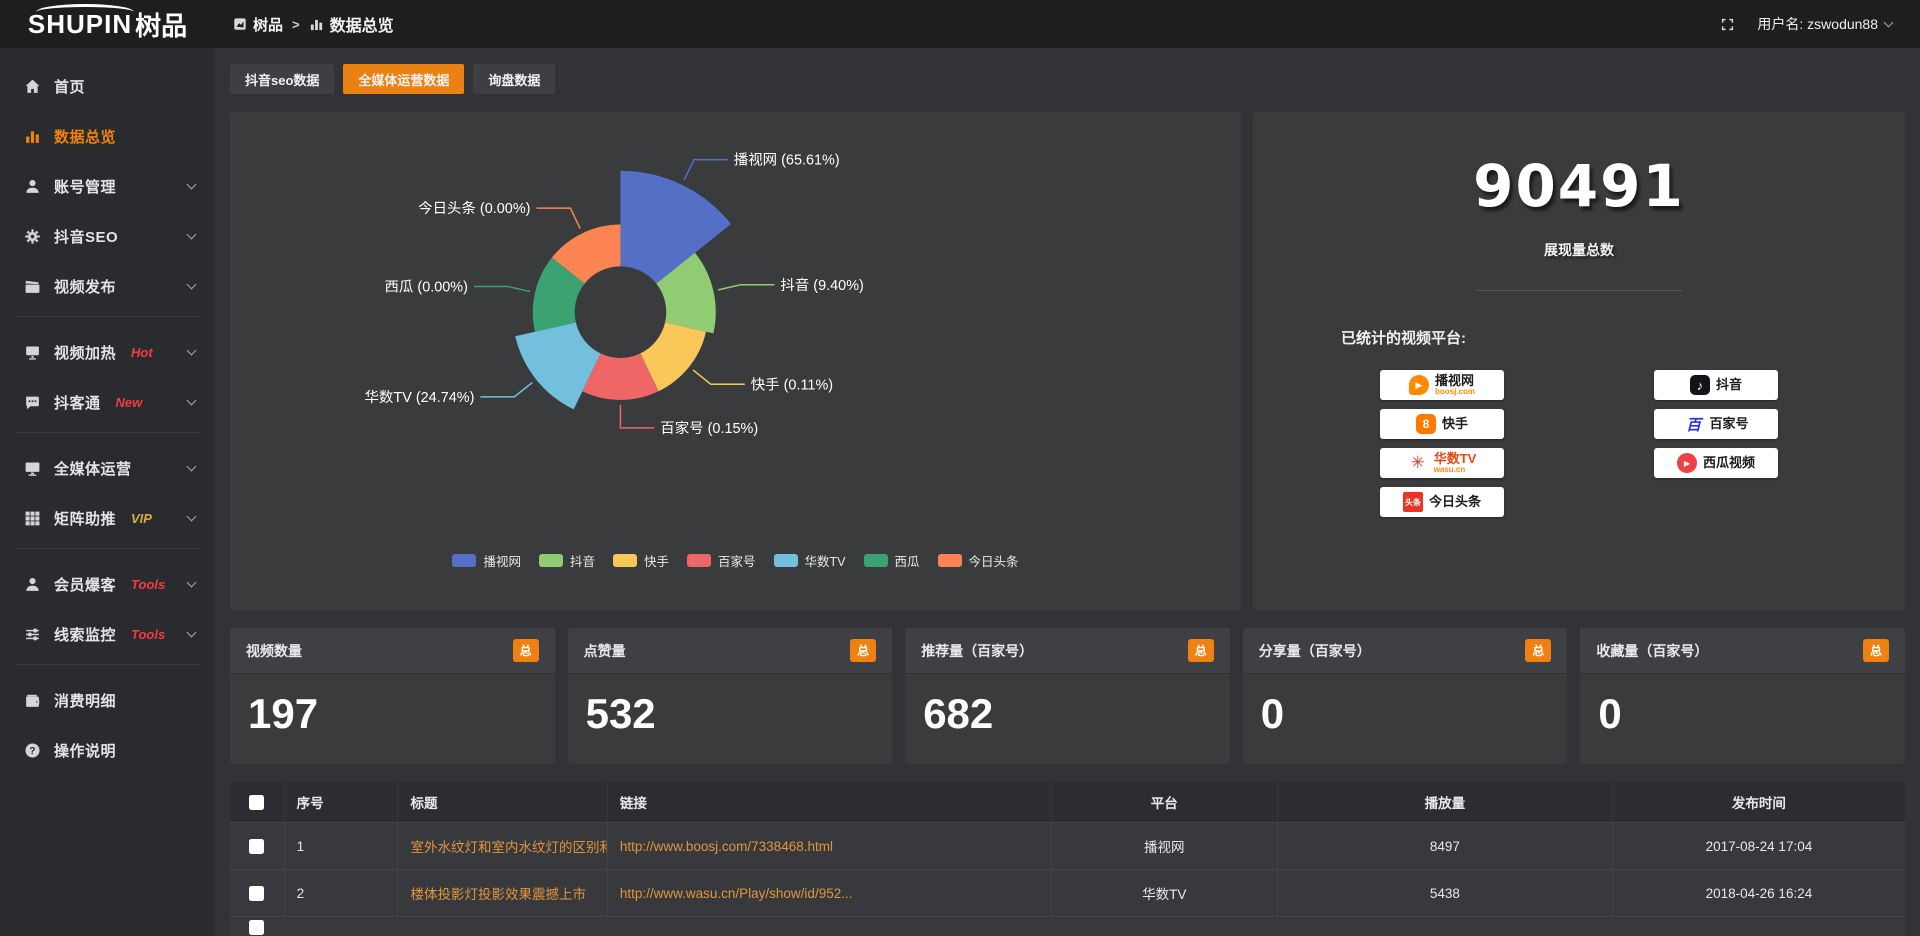 Image resolution: width=1920 pixels, height=936 pixels. I want to click on stat-card-value: 682, so click(958, 713).